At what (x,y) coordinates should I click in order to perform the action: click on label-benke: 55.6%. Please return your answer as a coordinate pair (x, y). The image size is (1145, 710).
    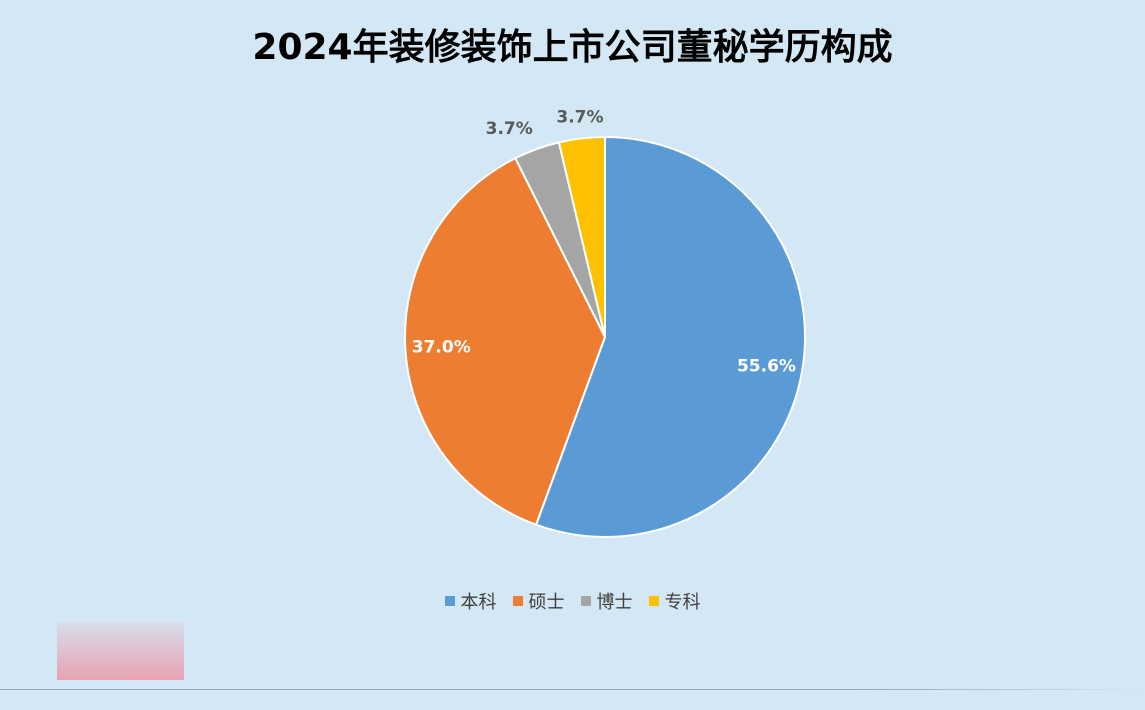
    Looking at the image, I should click on (766, 367).